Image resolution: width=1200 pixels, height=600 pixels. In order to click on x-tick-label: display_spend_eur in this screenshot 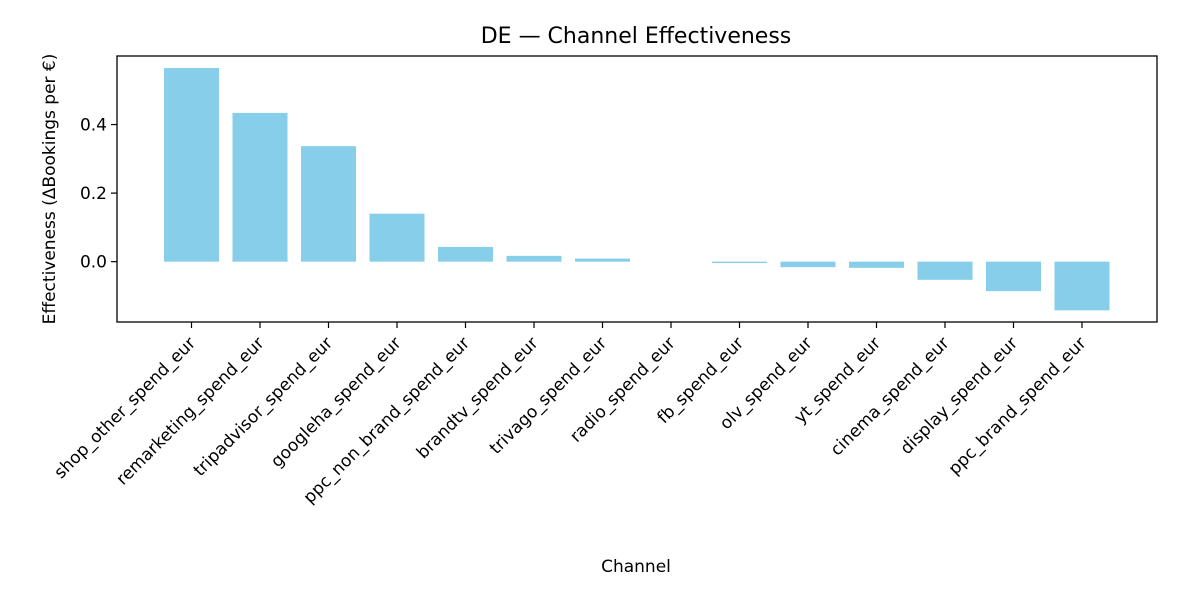, I will do `click(959, 395)`.